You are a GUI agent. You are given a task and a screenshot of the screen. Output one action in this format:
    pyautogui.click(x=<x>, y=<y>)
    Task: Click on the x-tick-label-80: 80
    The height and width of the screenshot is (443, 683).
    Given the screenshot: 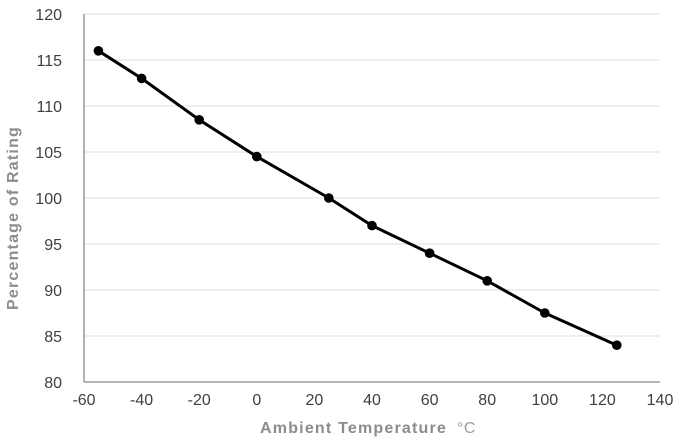 What is the action you would take?
    pyautogui.click(x=487, y=400)
    